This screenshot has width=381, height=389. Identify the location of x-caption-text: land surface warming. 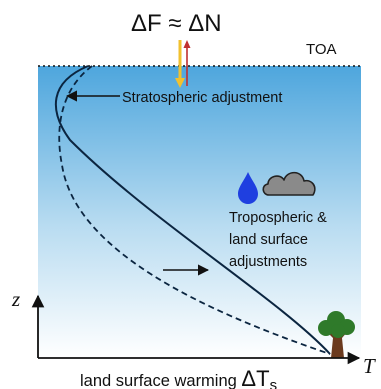
(160, 380).